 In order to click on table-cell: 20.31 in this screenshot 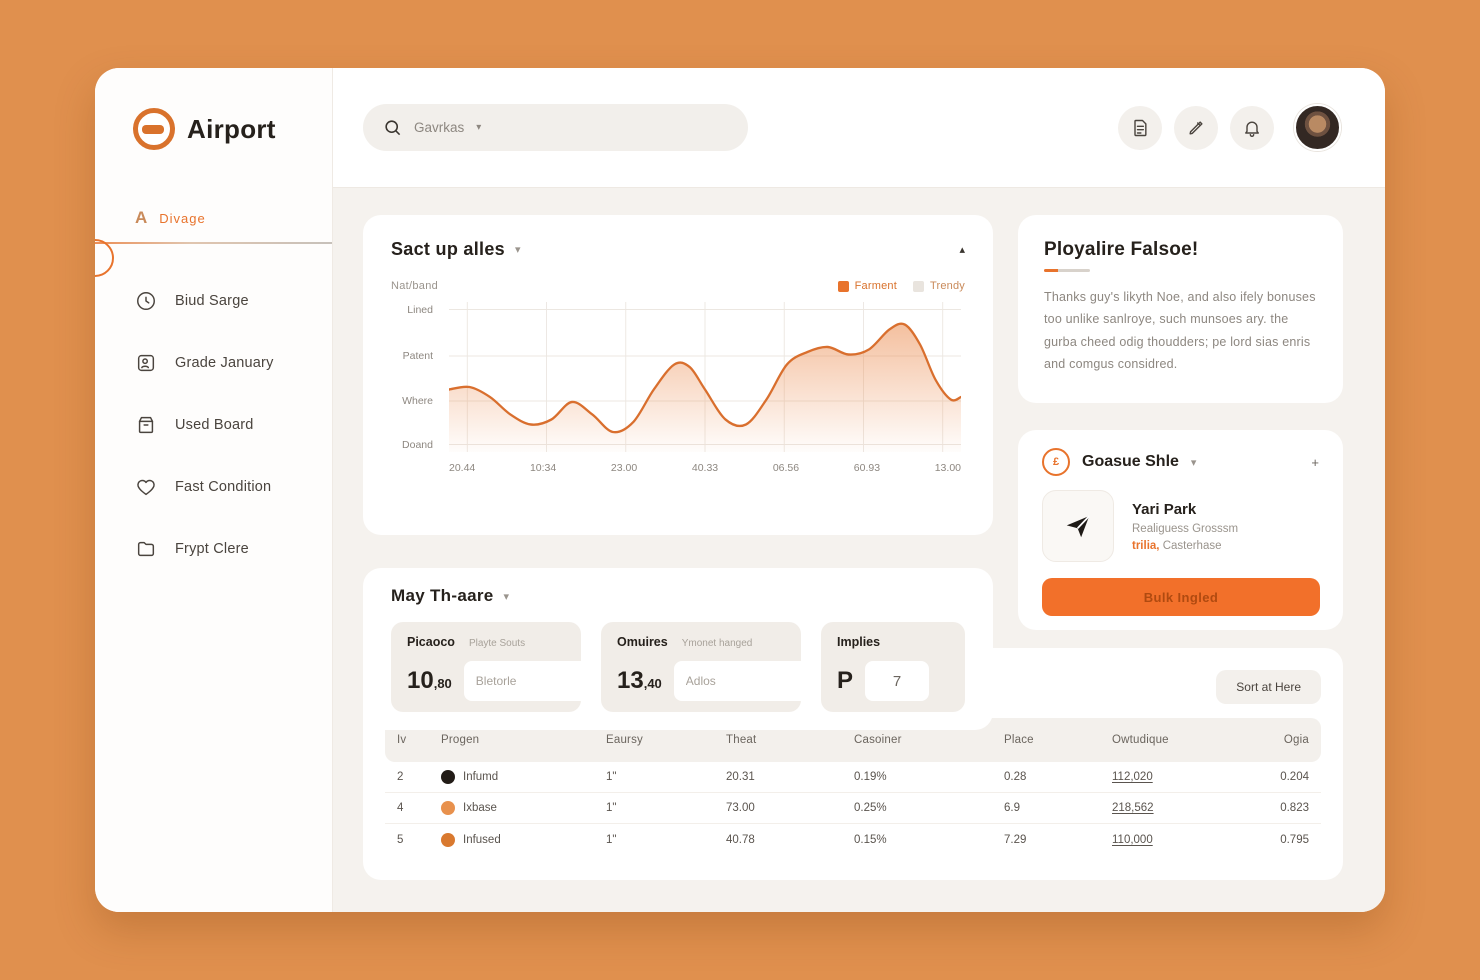, I will do `click(740, 777)`.